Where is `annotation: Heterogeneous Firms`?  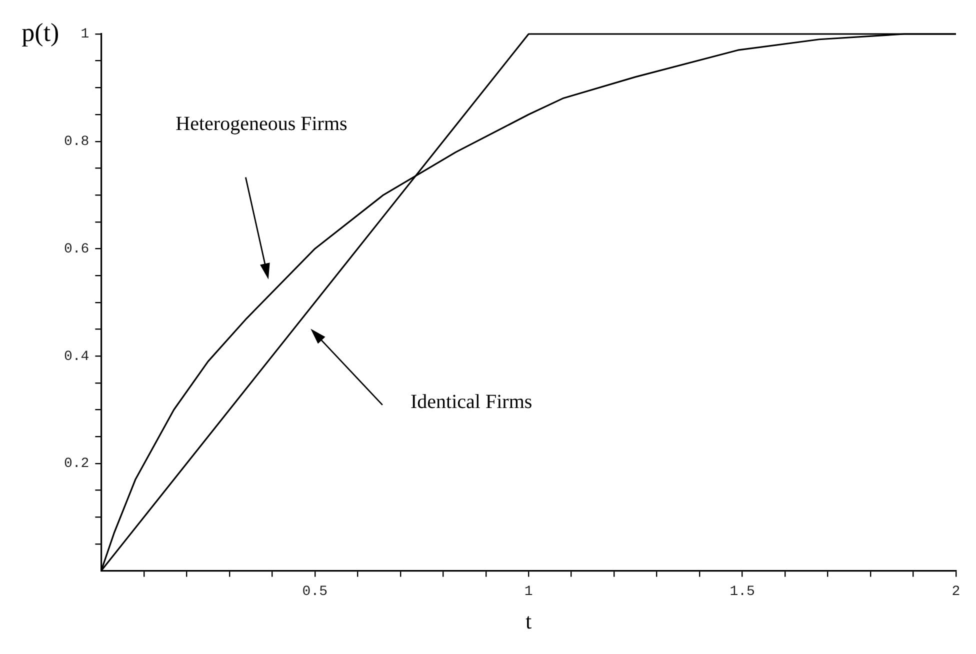 annotation: Heterogeneous Firms is located at coordinates (262, 123).